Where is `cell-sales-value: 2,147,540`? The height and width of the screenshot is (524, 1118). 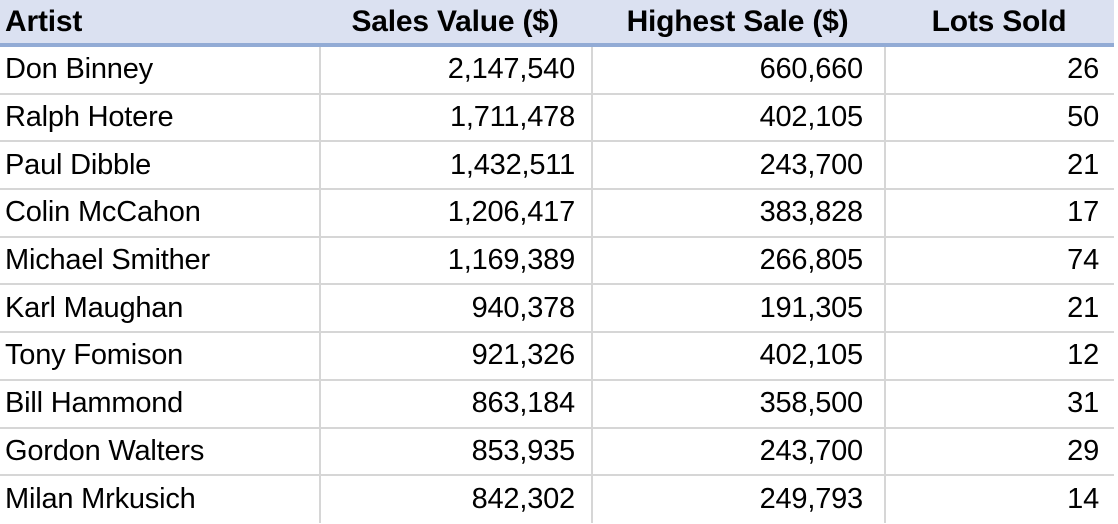
cell-sales-value: 2,147,540 is located at coordinates (455, 70).